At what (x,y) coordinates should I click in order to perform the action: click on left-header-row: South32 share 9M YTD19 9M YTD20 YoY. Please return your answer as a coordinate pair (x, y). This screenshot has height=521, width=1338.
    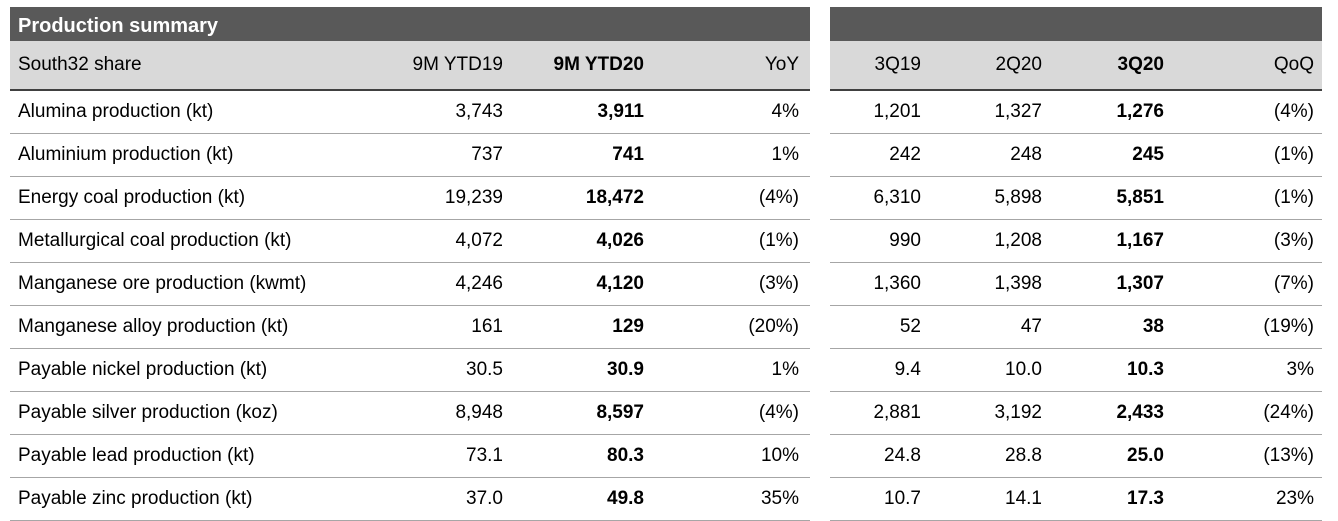
    Looking at the image, I should click on (410, 66).